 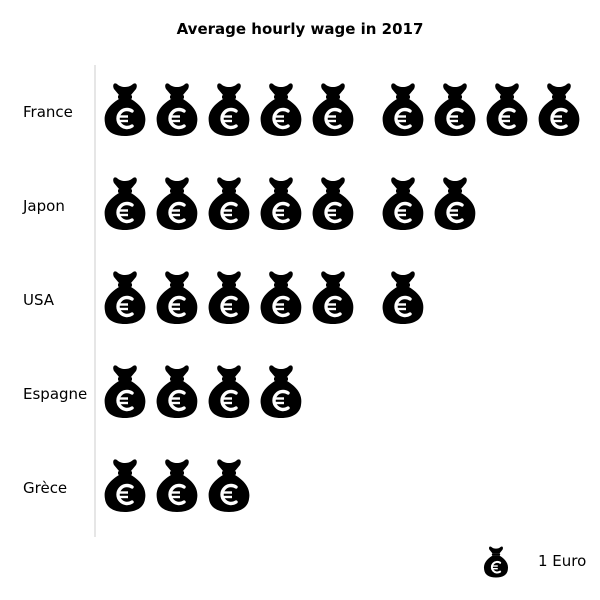 I want to click on category-label: Espagne, so click(x=55, y=394).